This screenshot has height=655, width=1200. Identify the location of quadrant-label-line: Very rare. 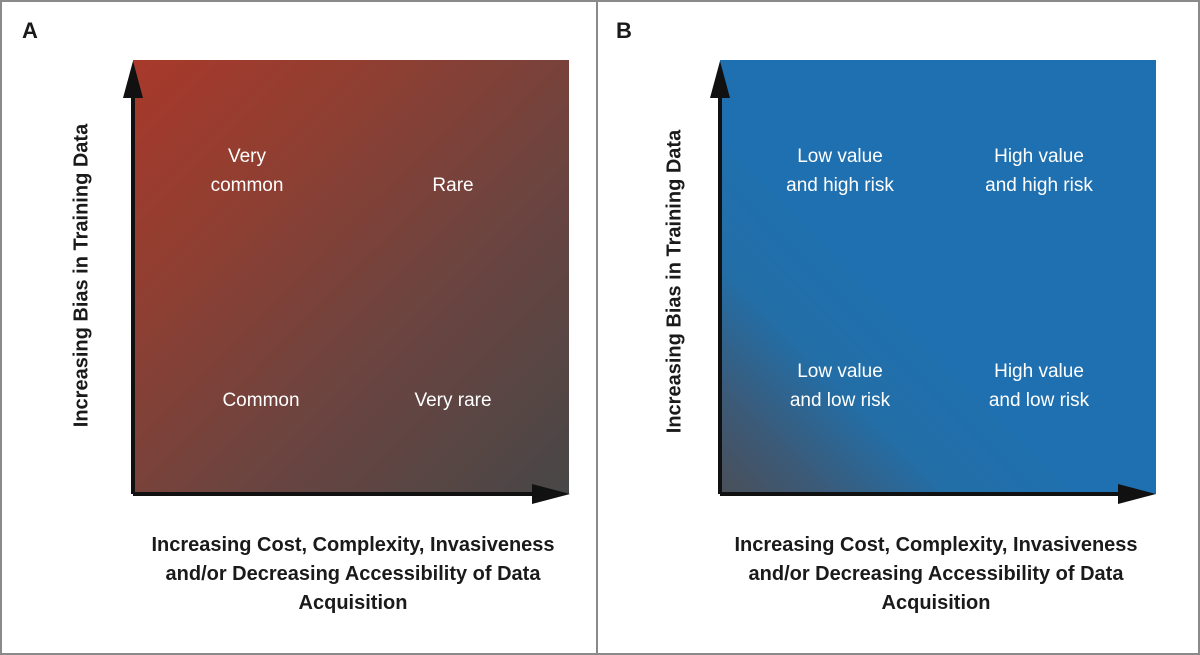
(453, 400).